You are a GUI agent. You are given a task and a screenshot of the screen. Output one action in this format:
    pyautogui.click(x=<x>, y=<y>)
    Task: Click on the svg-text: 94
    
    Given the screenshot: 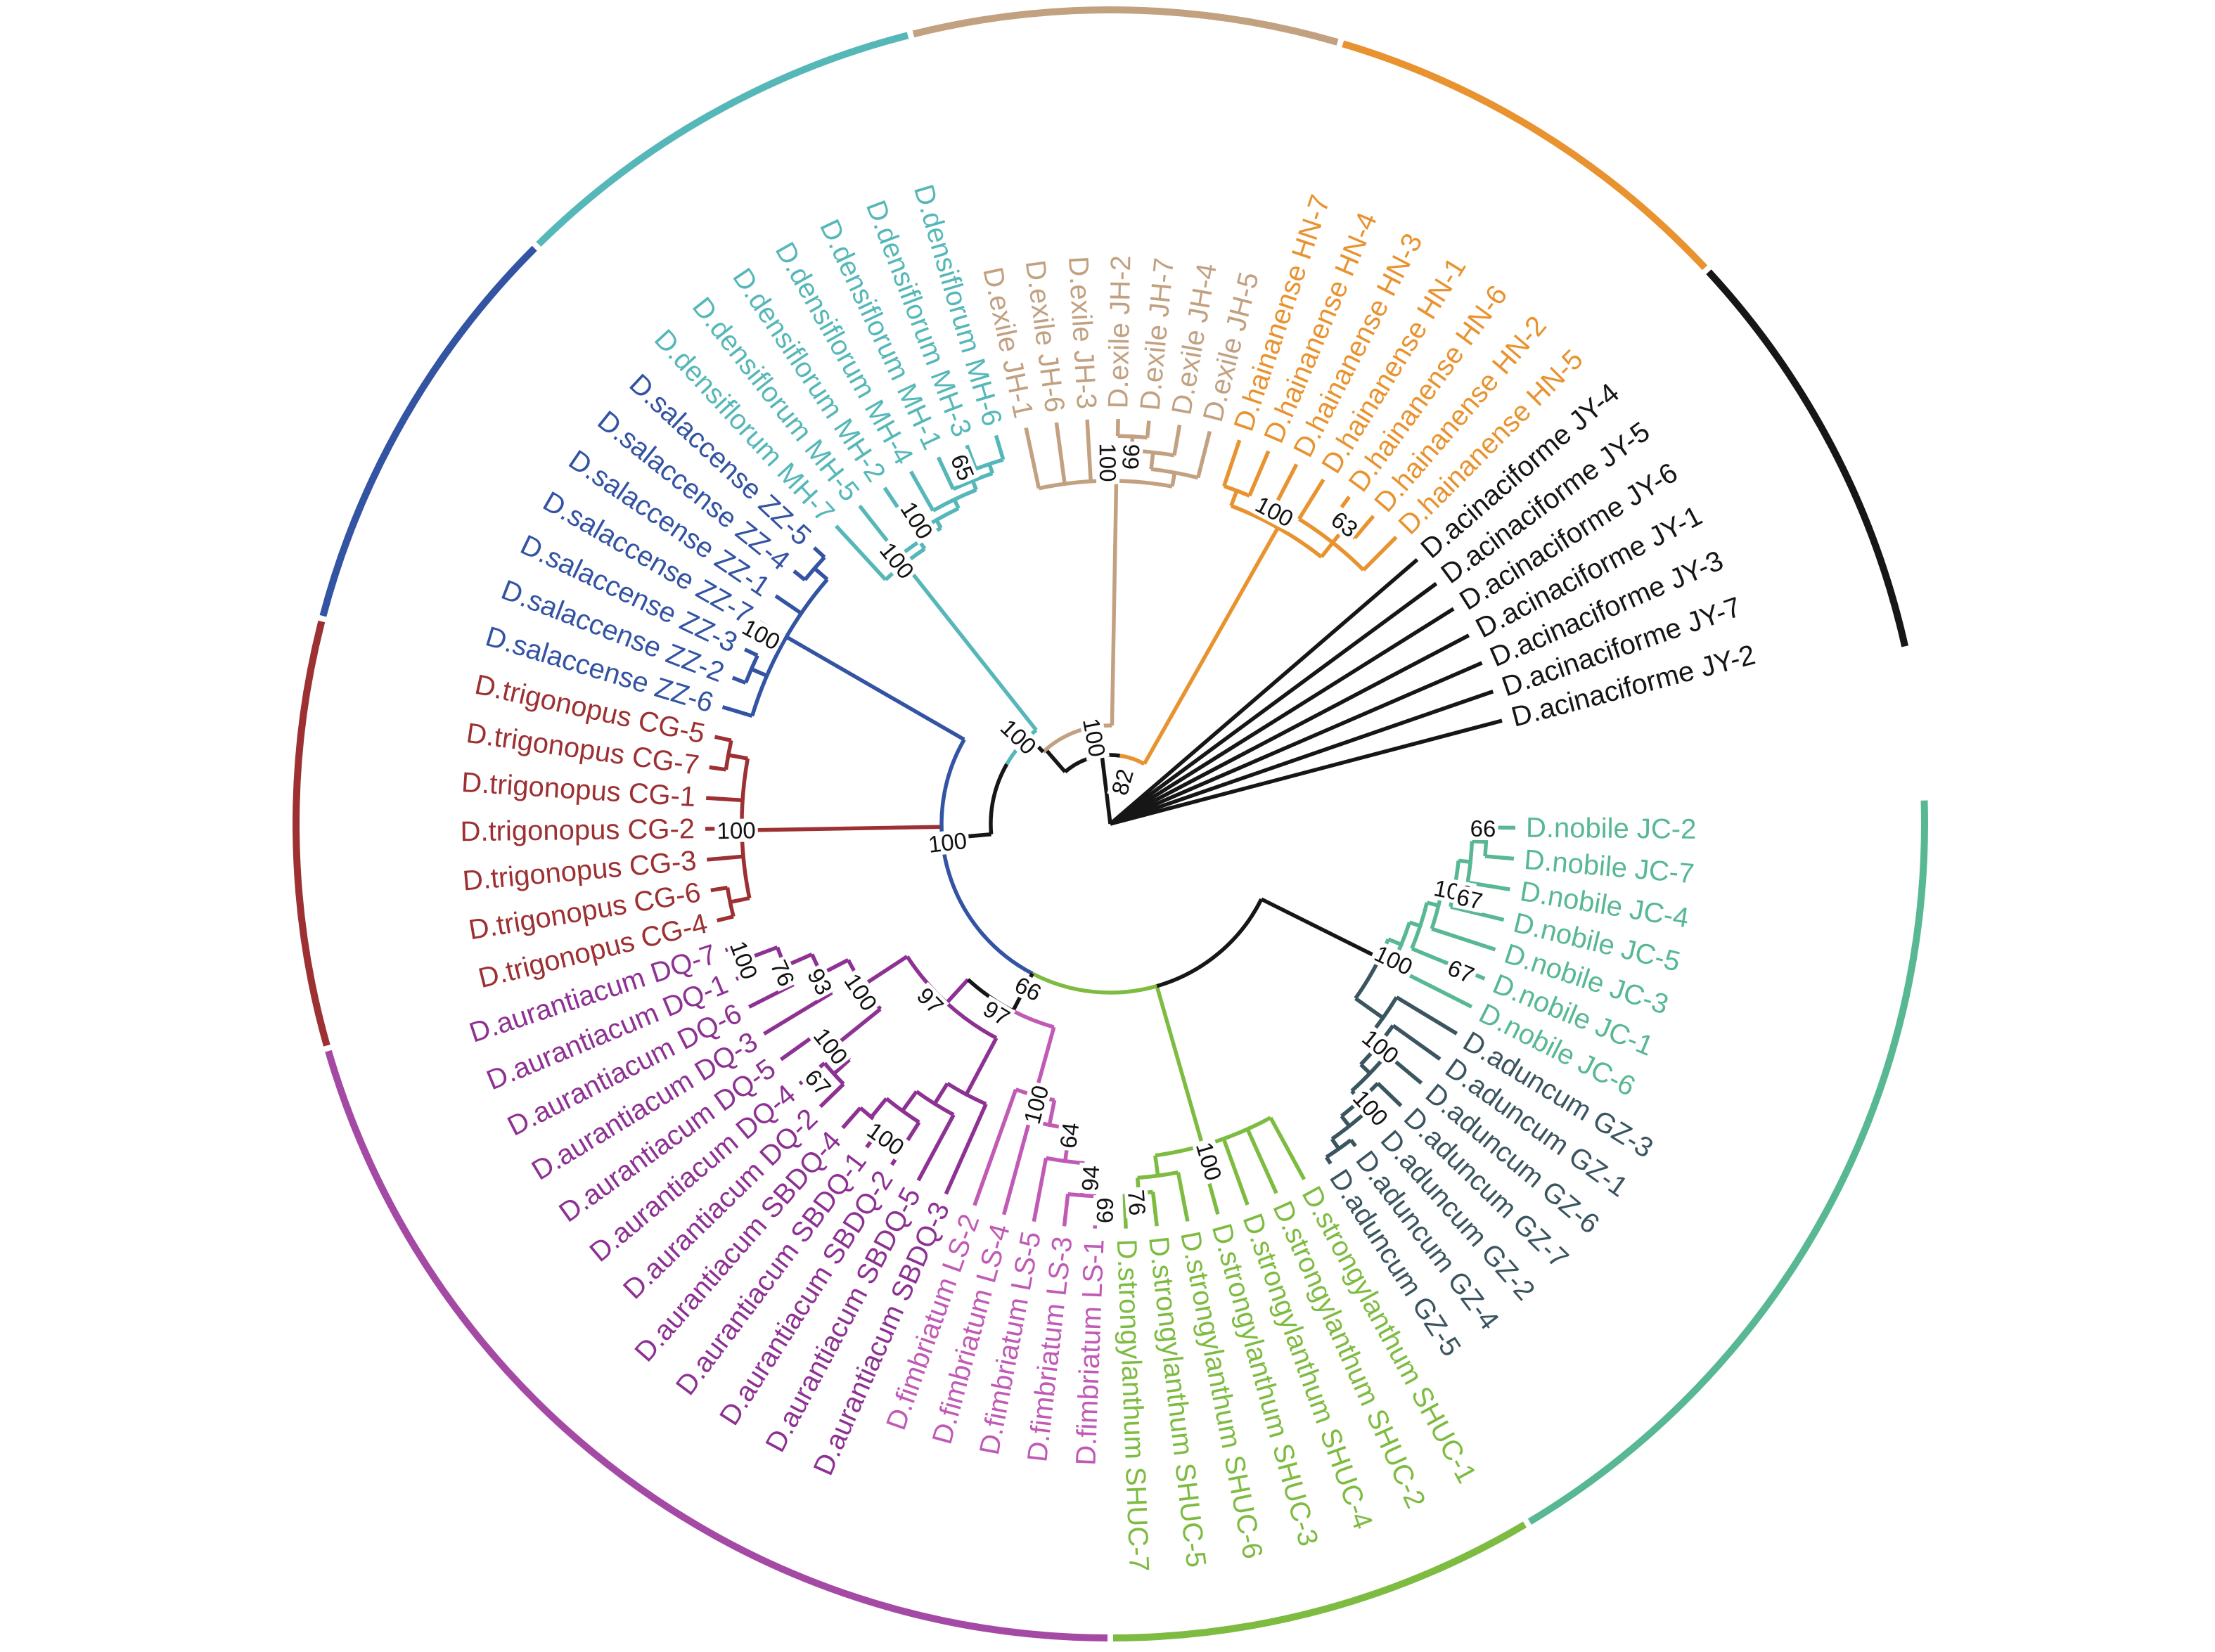 What is the action you would take?
    pyautogui.click(x=1090, y=1178)
    